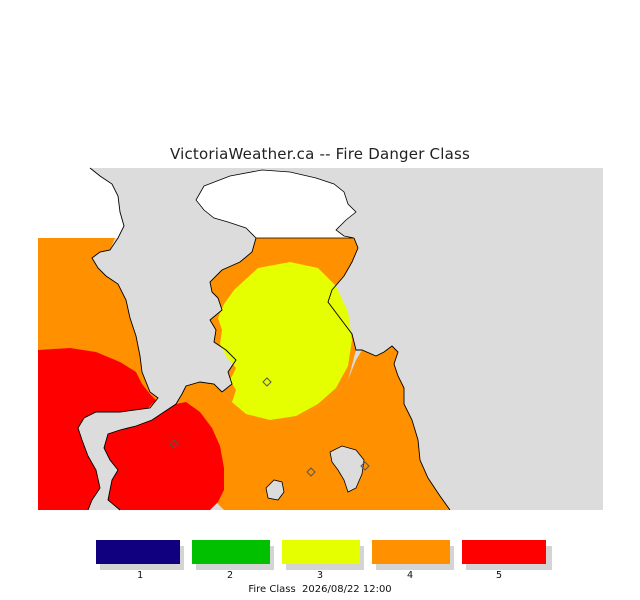 This screenshot has width=640, height=600. What do you see at coordinates (97, 429) in the screenshot?
I see `west-land-class5` at bounding box center [97, 429].